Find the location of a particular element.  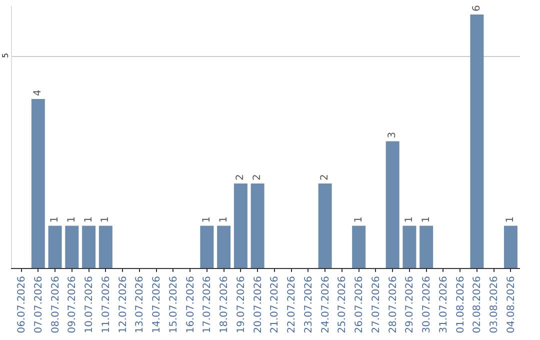

x-tick-label: 17.07.2026 is located at coordinates (208, 305).